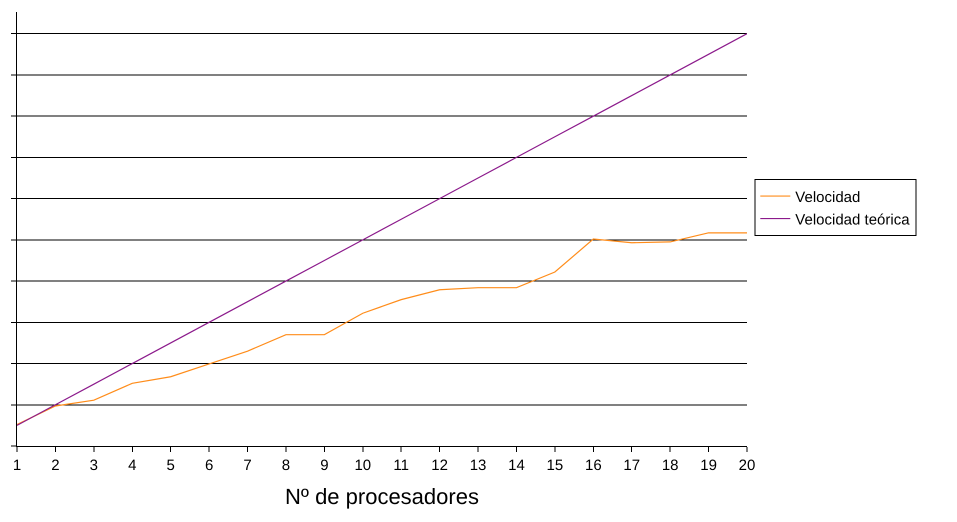 Image resolution: width=957 pixels, height=522 pixels. I want to click on x-tick-label: 7, so click(247, 465).